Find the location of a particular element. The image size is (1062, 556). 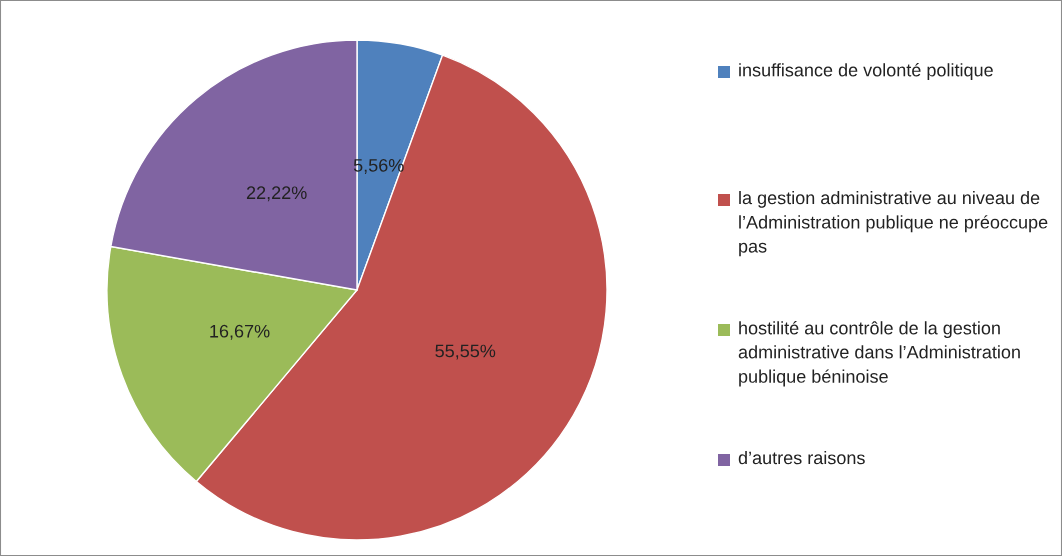

legend-label: hostilité au contrôle de la gestion administrative dans l’Administration publique béninoise is located at coordinates (879, 354).